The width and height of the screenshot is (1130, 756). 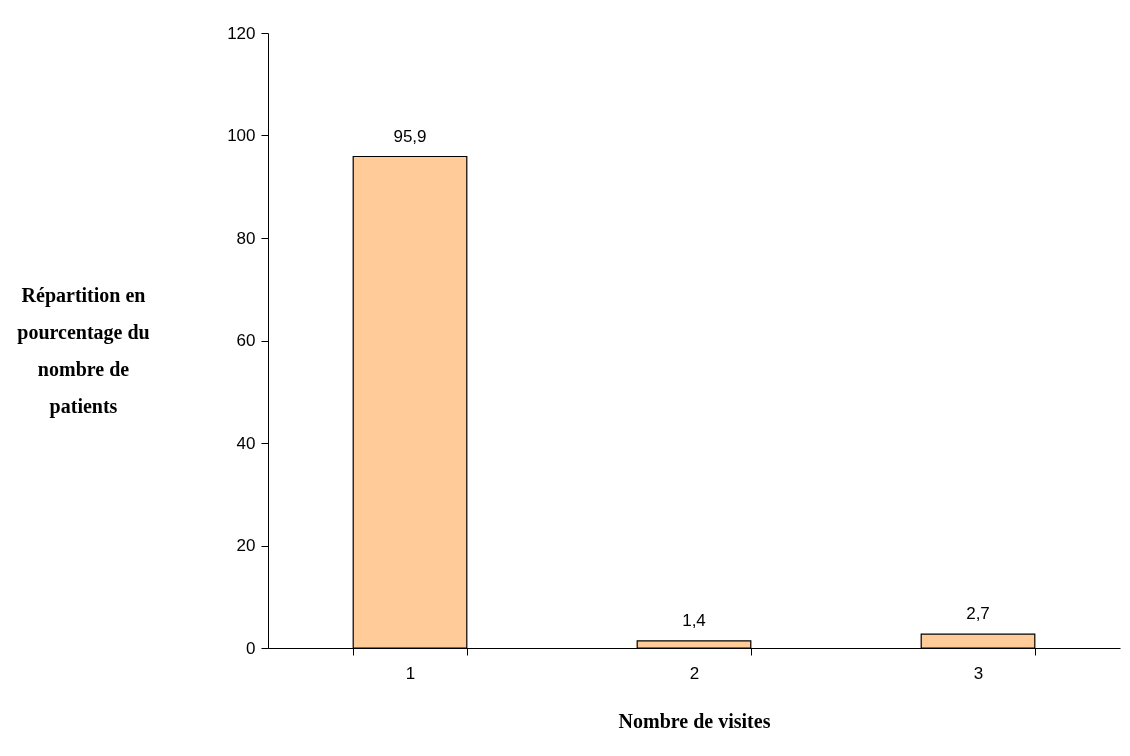 I want to click on y-tick-label: 0, so click(x=251, y=648).